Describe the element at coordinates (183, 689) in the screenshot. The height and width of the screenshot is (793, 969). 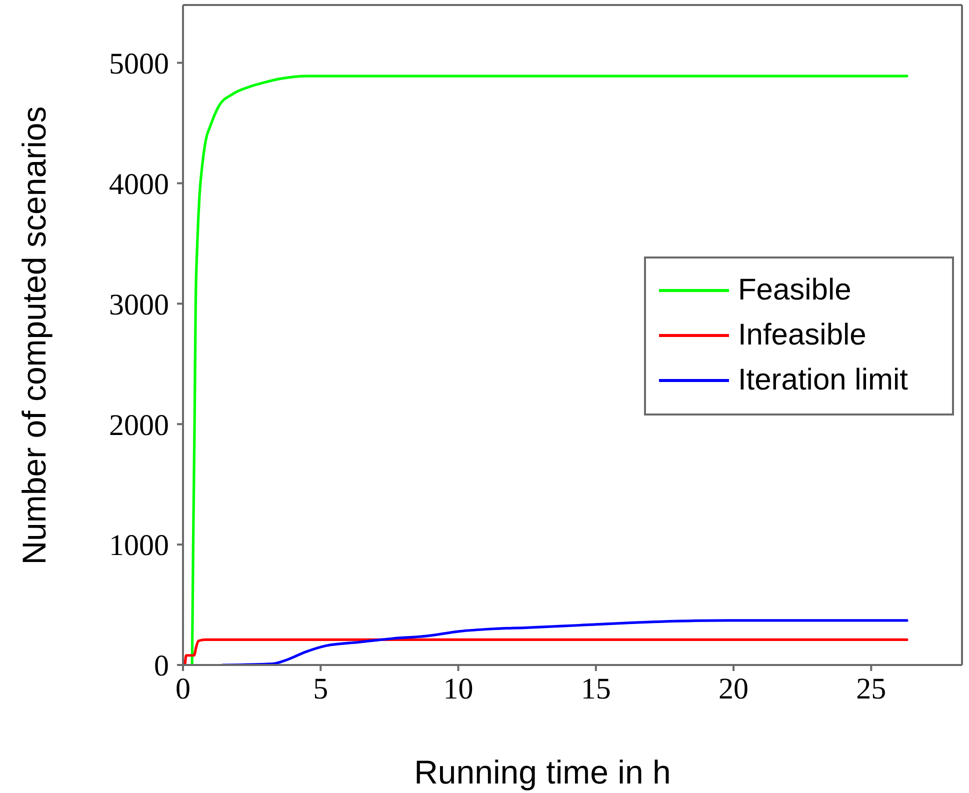
I see `x-tick-label: 0` at that location.